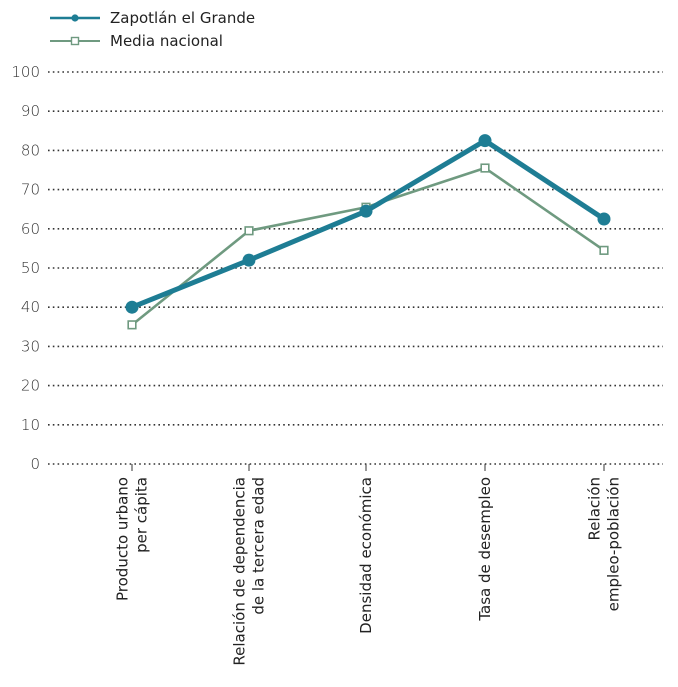 The image size is (678, 687). What do you see at coordinates (30, 111) in the screenshot?
I see `y-tick-label: 90` at bounding box center [30, 111].